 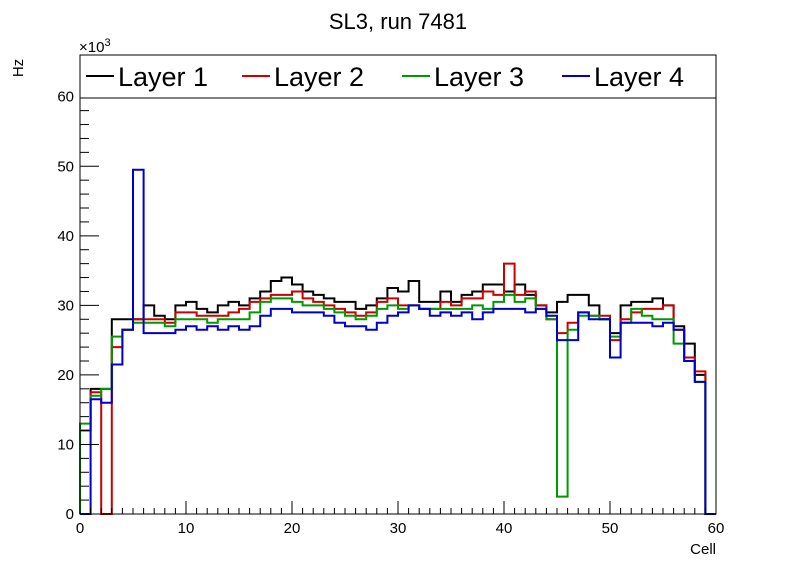 What do you see at coordinates (703, 549) in the screenshot?
I see `x-axis-label: Cell` at bounding box center [703, 549].